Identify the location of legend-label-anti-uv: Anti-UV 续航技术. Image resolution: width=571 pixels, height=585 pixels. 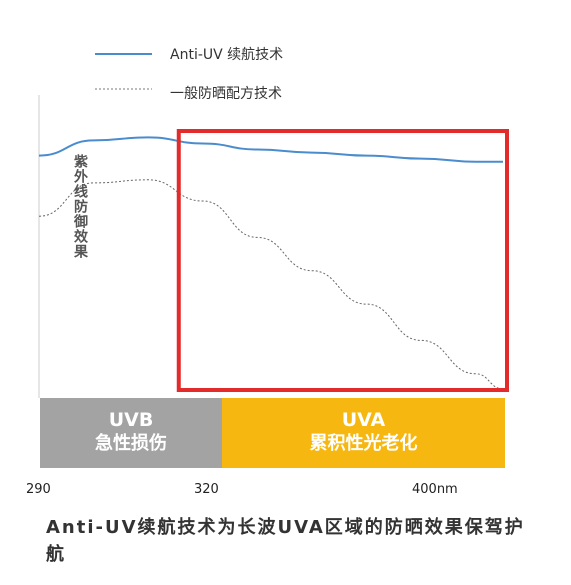
(226, 54).